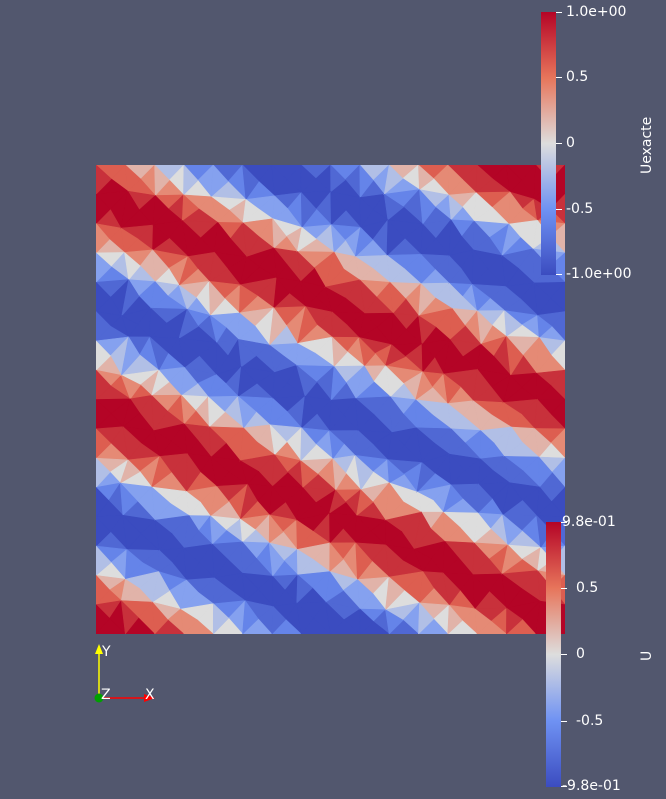  I want to click on tick-label: 9.8e-01, so click(589, 522).